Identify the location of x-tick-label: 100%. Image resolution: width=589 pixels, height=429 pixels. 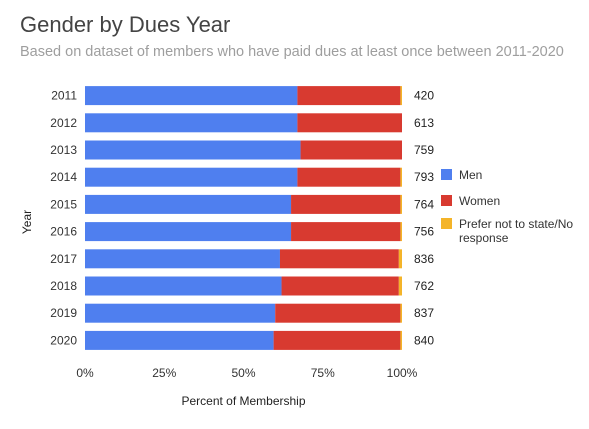
(402, 373).